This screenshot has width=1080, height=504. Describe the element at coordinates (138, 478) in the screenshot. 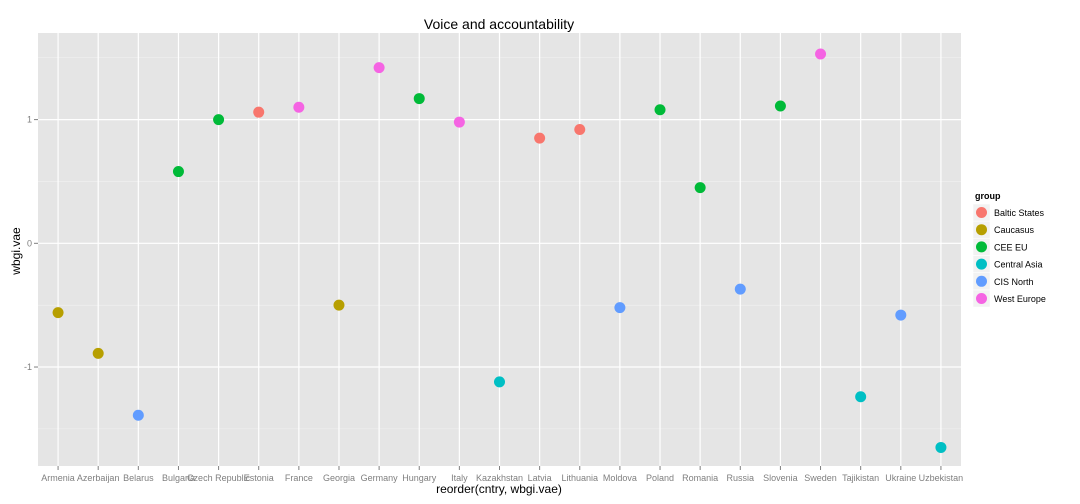

I see `x-tick-label: Belarus` at that location.